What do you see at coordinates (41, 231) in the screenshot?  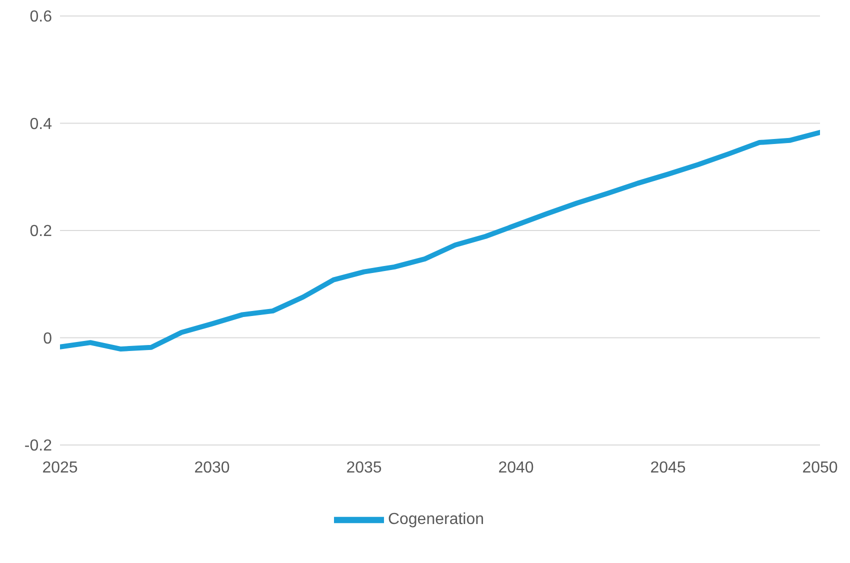 I see `y-tick-label: 0.2` at bounding box center [41, 231].